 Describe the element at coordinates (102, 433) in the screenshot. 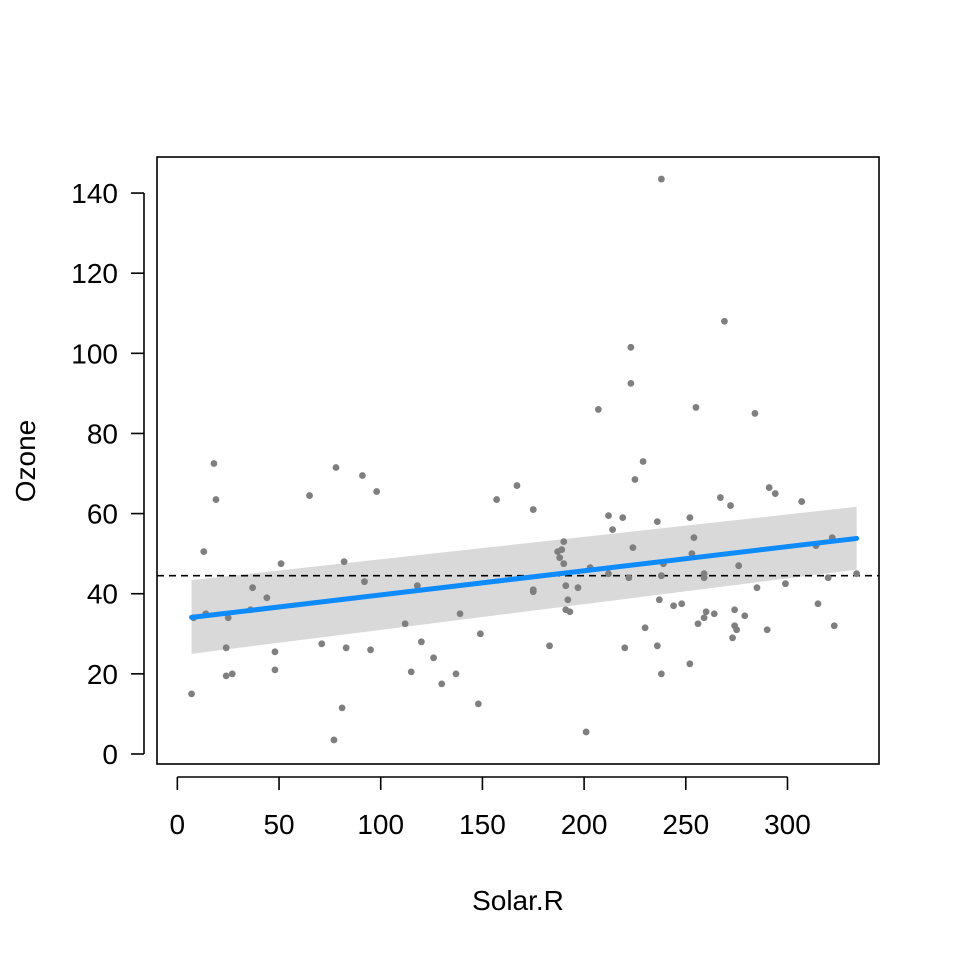

I see `y-tick-label: 80` at that location.